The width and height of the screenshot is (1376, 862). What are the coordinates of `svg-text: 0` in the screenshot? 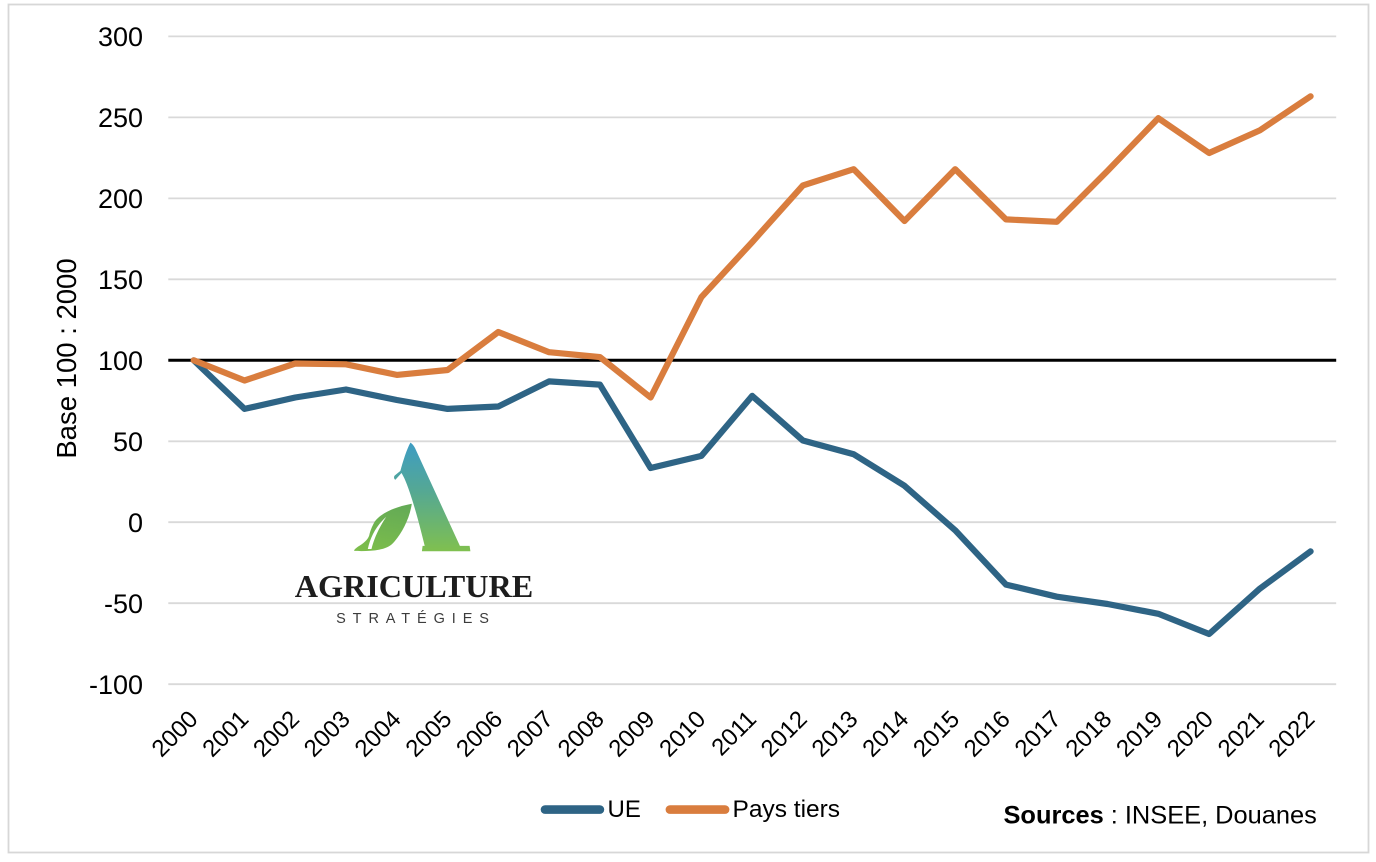 It's located at (135, 523).